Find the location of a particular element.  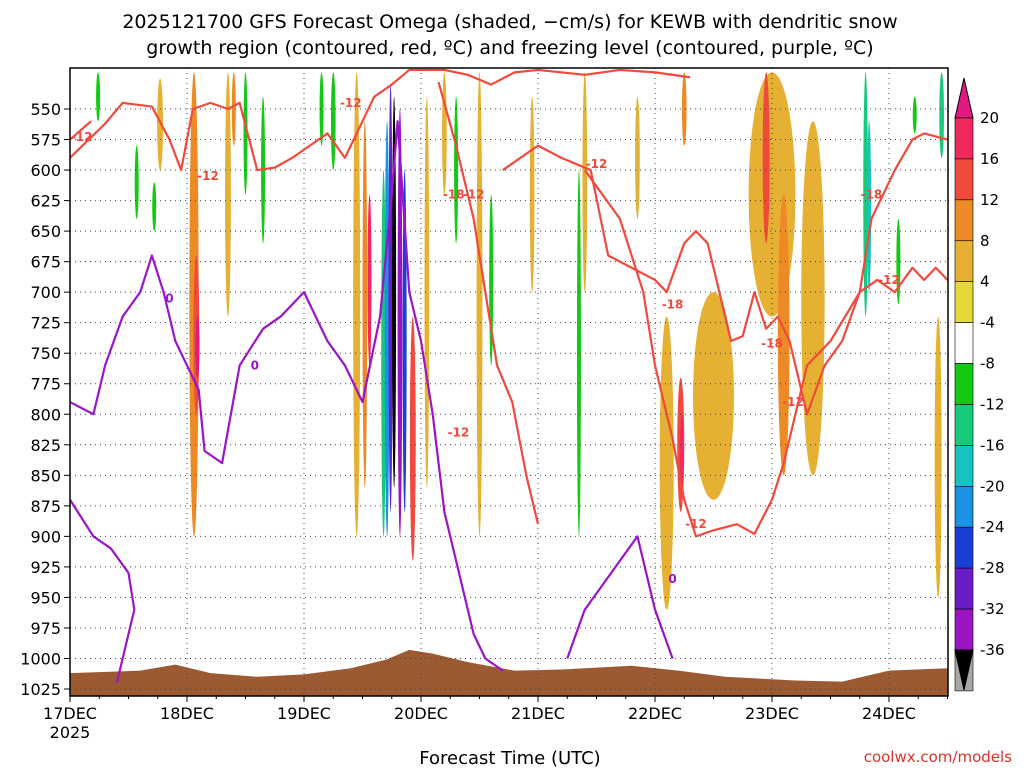

y-tick-label-725: 725 is located at coordinates (45, 323).